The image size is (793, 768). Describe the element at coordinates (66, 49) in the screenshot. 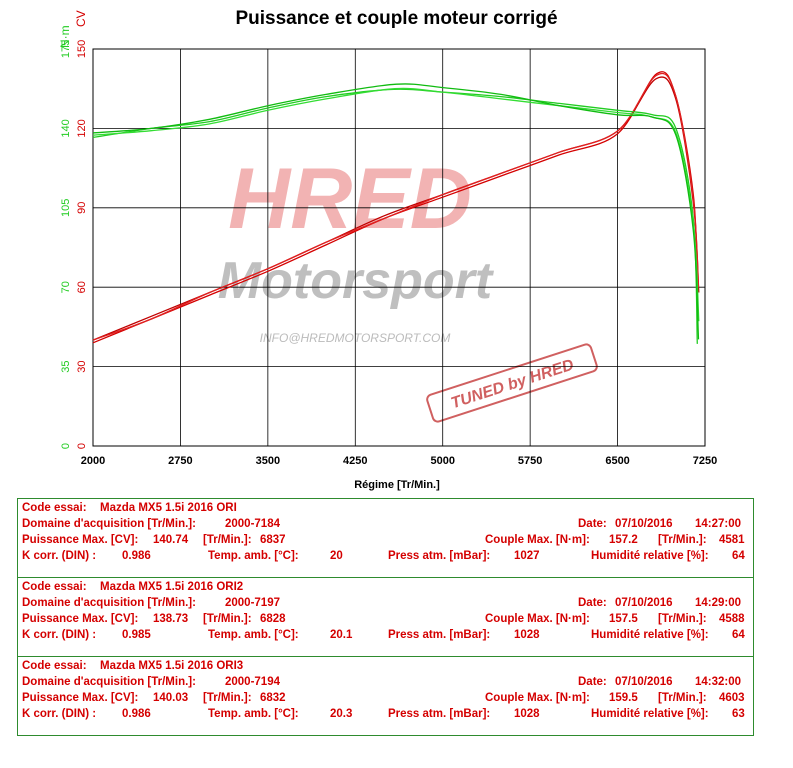

I see `torque-tick-label: 175` at that location.